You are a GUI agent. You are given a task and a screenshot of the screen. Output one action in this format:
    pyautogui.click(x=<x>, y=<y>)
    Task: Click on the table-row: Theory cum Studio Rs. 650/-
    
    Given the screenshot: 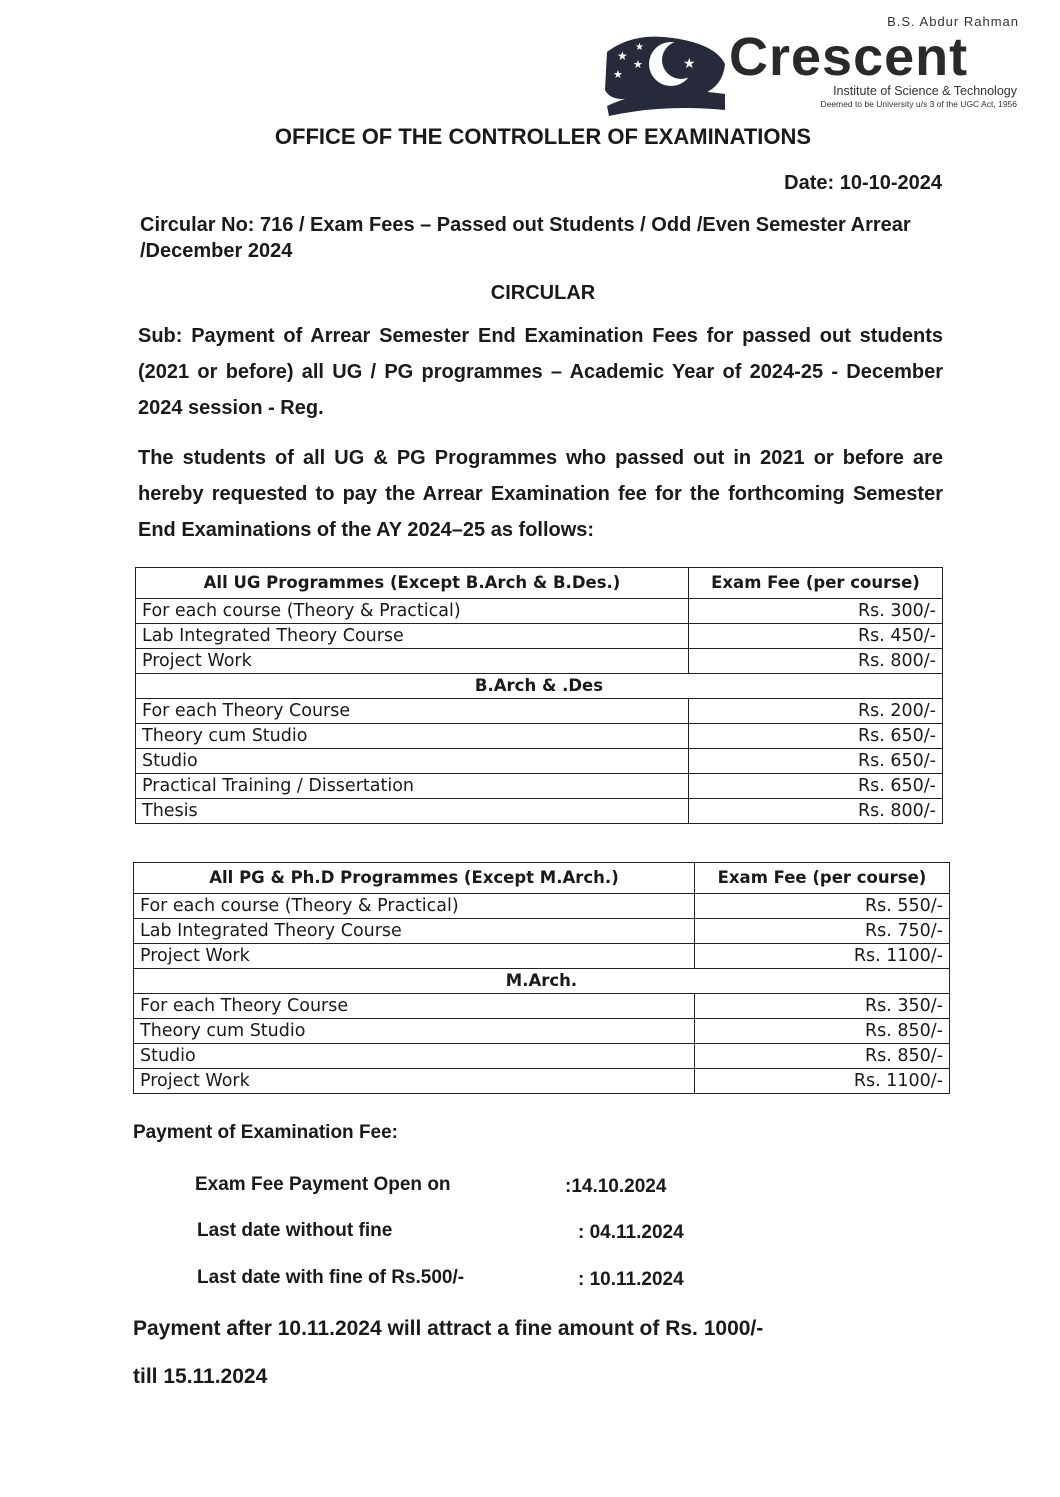 What is the action you would take?
    pyautogui.click(x=539, y=736)
    